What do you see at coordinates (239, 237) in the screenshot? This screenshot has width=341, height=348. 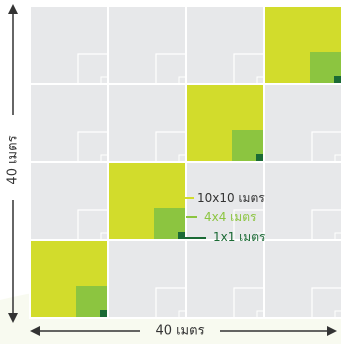 I see `legend-label-1x1: 1x1 เมตร` at bounding box center [239, 237].